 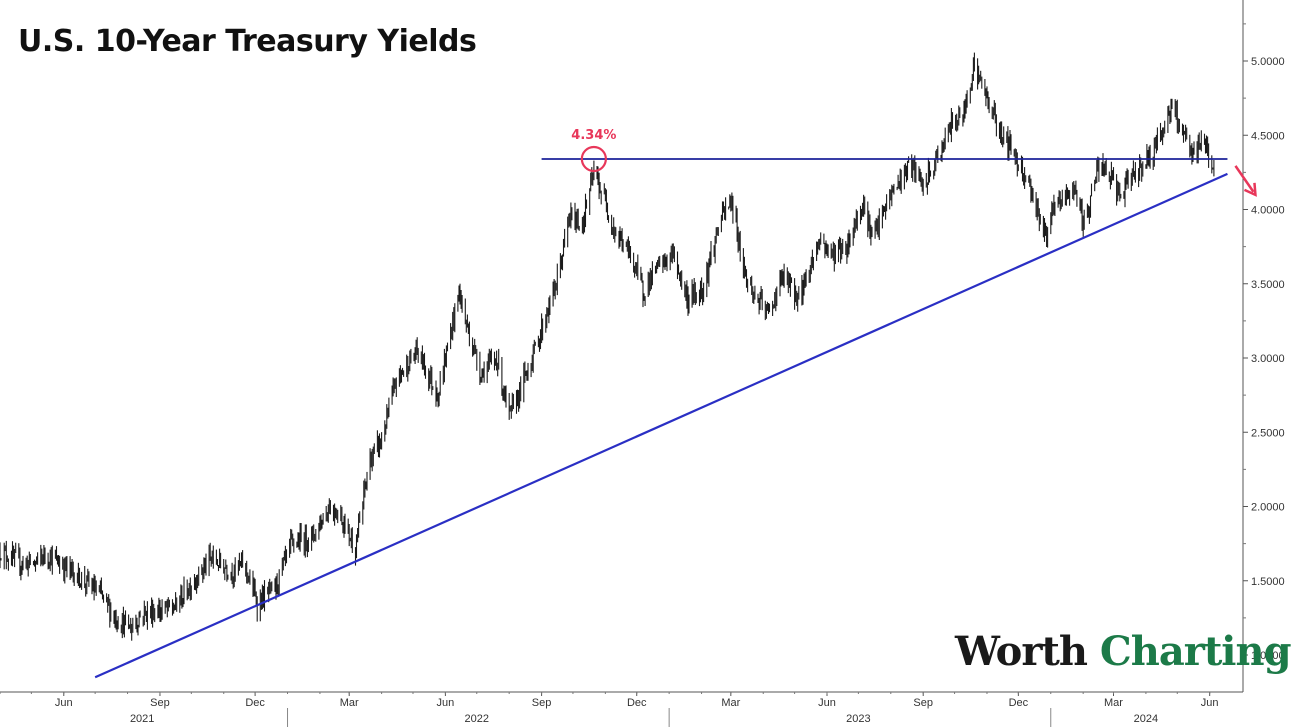 I want to click on x-year-label: 2023, so click(x=858, y=719).